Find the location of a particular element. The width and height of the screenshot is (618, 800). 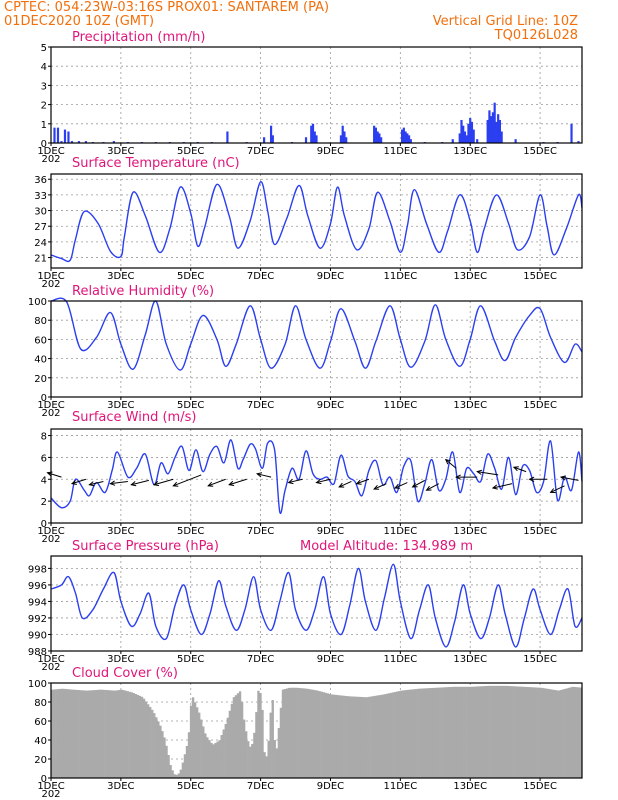

humidity-year-fragment: 202 is located at coordinates (50, 413).